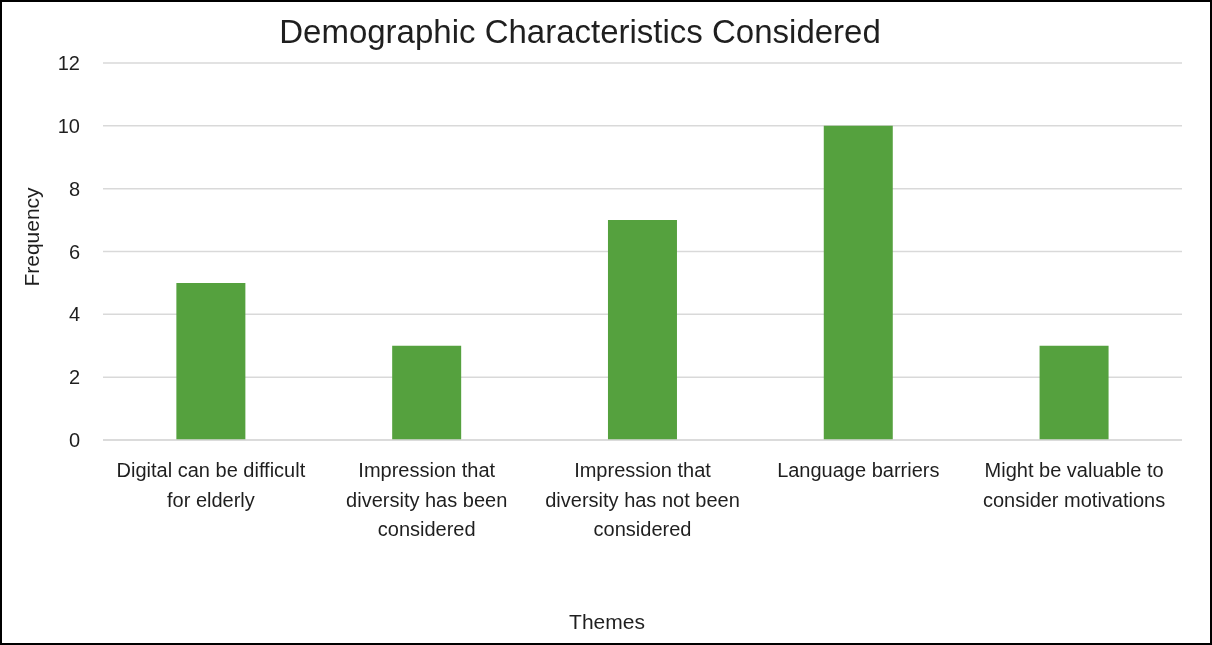 This screenshot has height=645, width=1212. What do you see at coordinates (642, 500) in the screenshot?
I see `x-tick-label: Impression that diversity has not been considered` at bounding box center [642, 500].